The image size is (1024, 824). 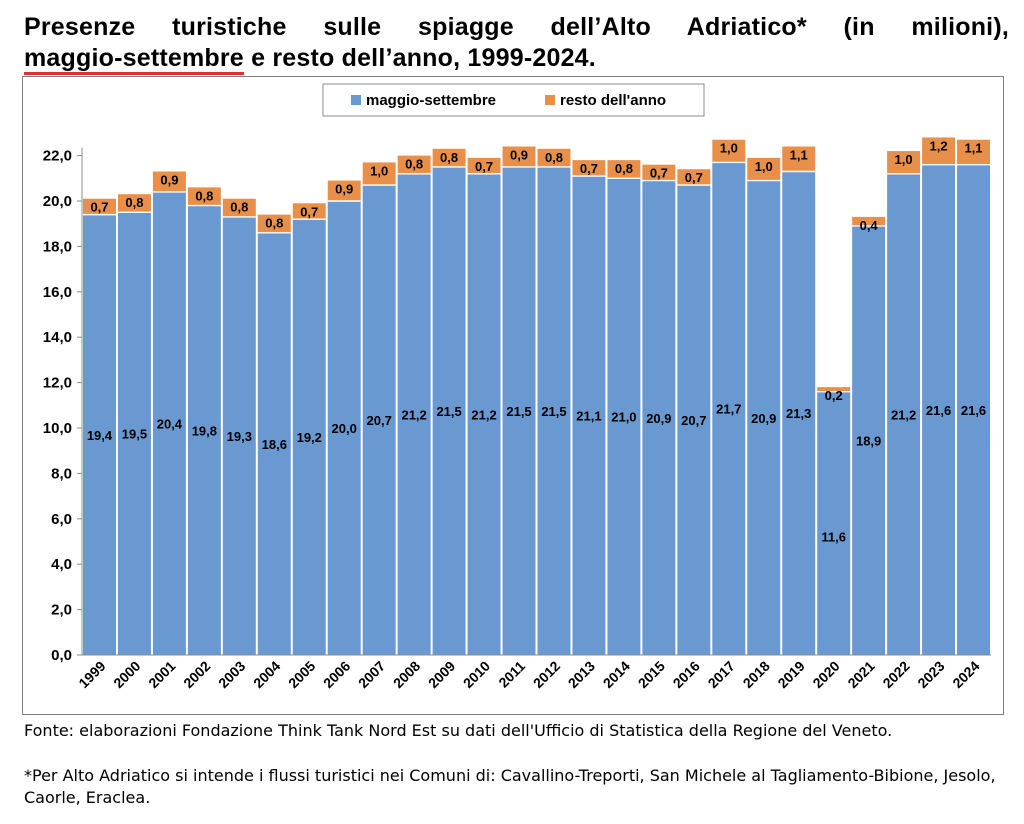 I want to click on x-tick-label: 2012, so click(x=546, y=674).